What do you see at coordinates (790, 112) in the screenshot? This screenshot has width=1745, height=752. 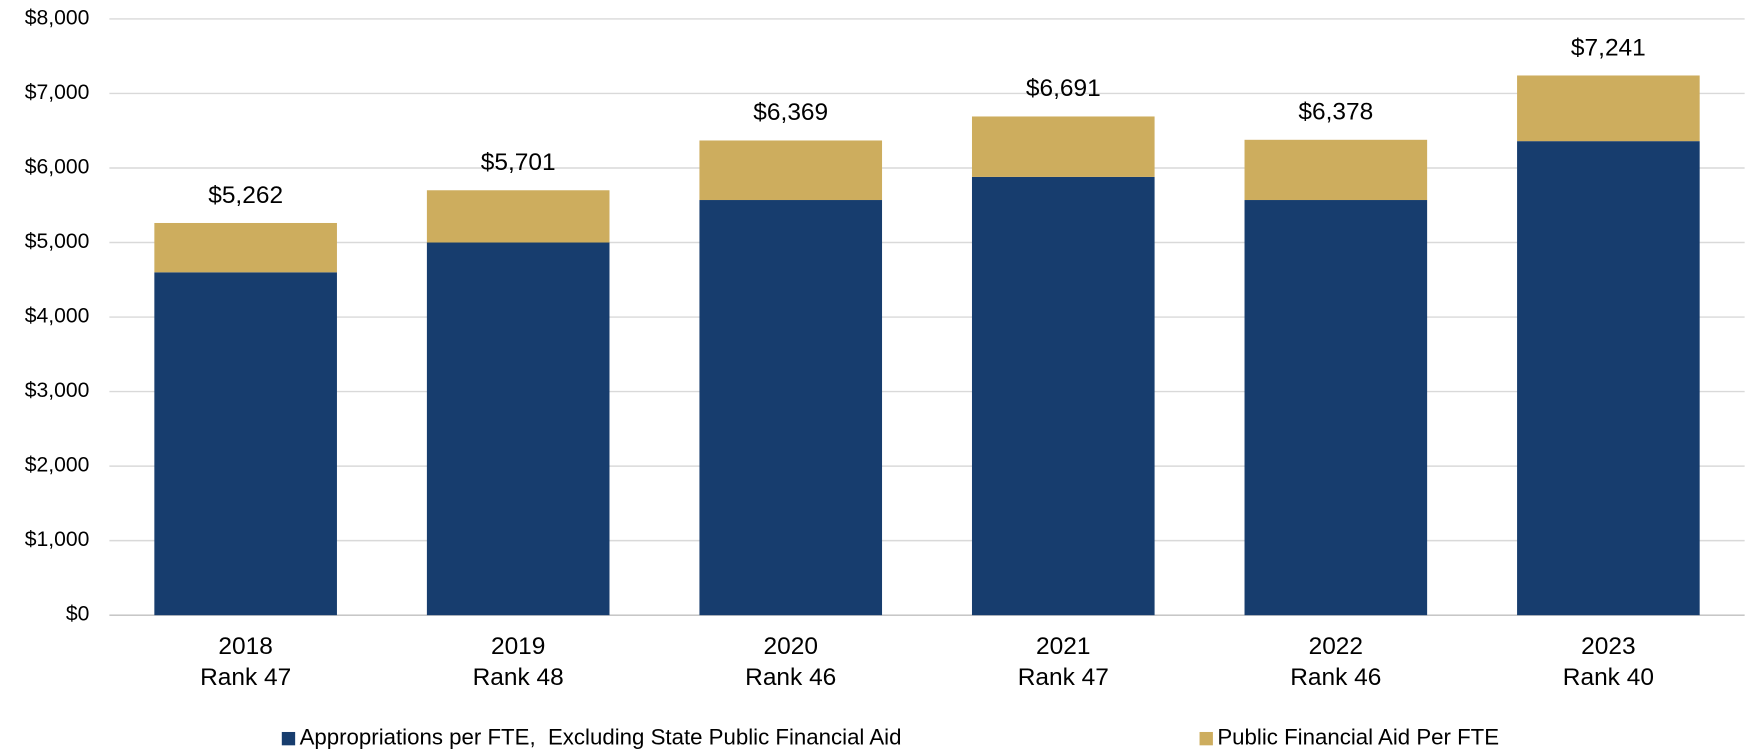 I see `total-label: $6,369` at bounding box center [790, 112].